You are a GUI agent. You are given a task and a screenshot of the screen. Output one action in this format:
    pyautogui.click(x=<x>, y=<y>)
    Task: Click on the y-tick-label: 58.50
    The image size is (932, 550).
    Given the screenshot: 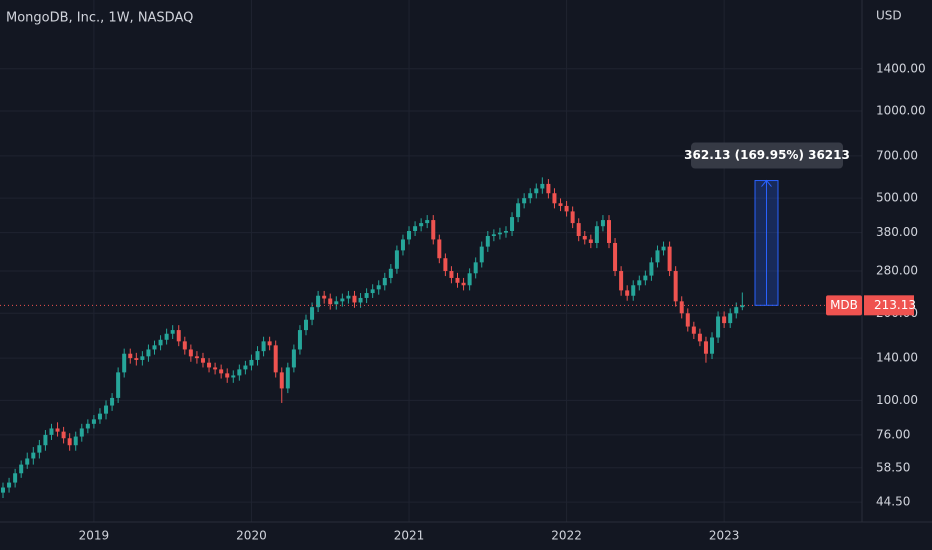 What is the action you would take?
    pyautogui.click(x=893, y=467)
    